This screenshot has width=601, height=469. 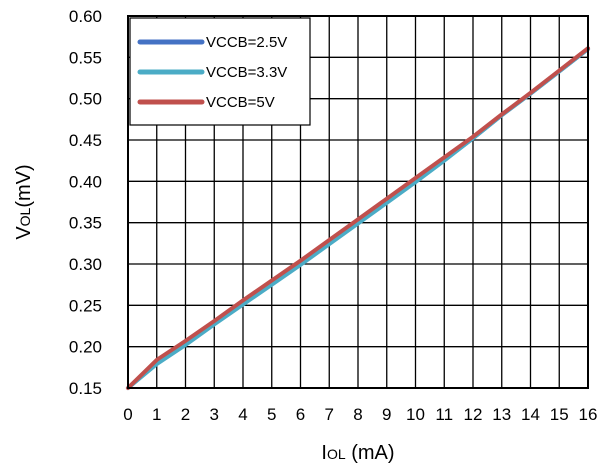 What do you see at coordinates (85, 57) in the screenshot?
I see `y-tick-label: 0.55` at bounding box center [85, 57].